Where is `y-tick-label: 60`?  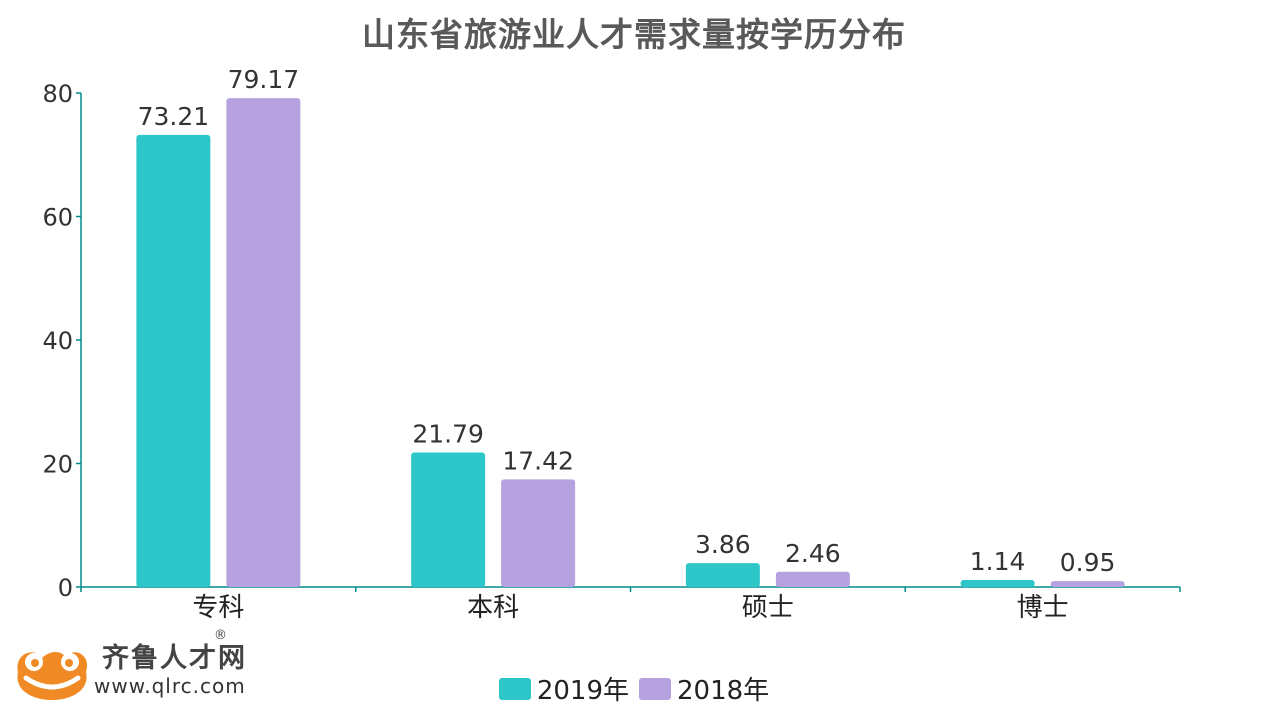 y-tick-label: 60 is located at coordinates (57, 218).